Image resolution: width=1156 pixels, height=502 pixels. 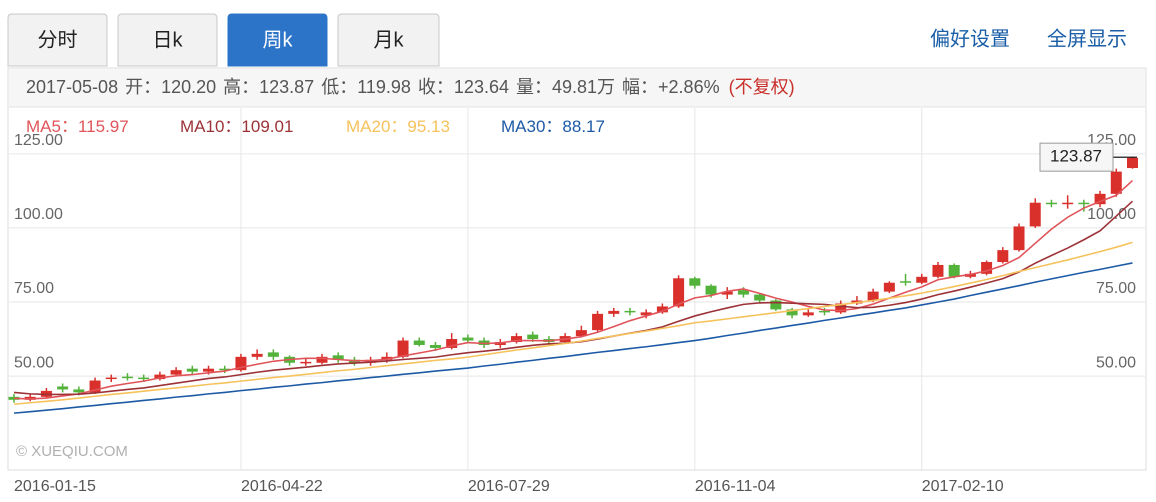 What do you see at coordinates (640, 87) in the screenshot?
I see `info-label: 幅：` at bounding box center [640, 87].